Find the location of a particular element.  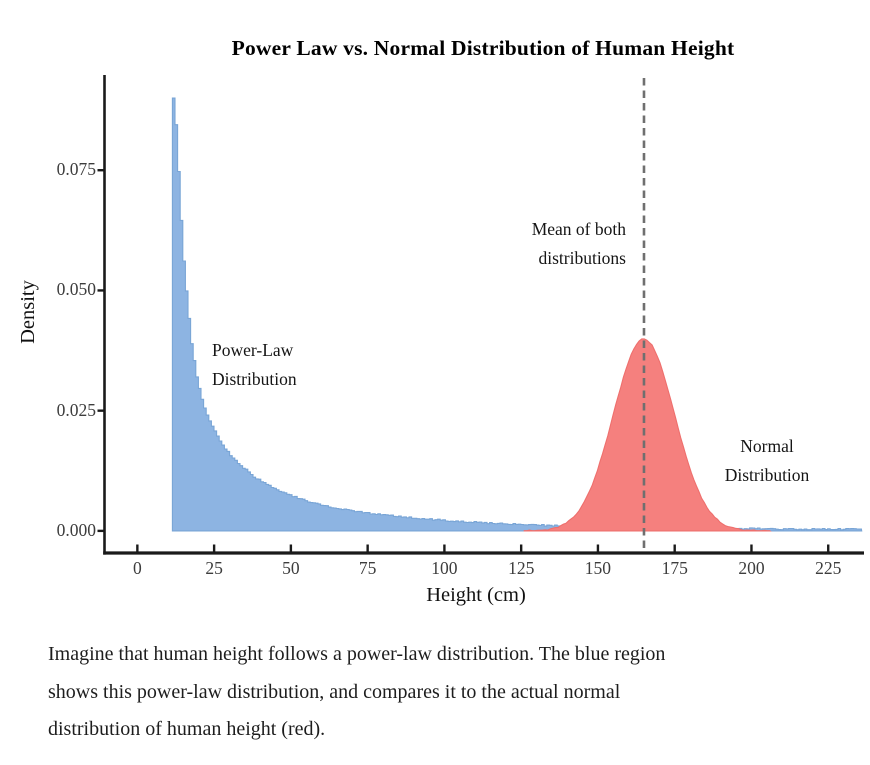

x-axis-title: Height (cm) is located at coordinates (476, 595).